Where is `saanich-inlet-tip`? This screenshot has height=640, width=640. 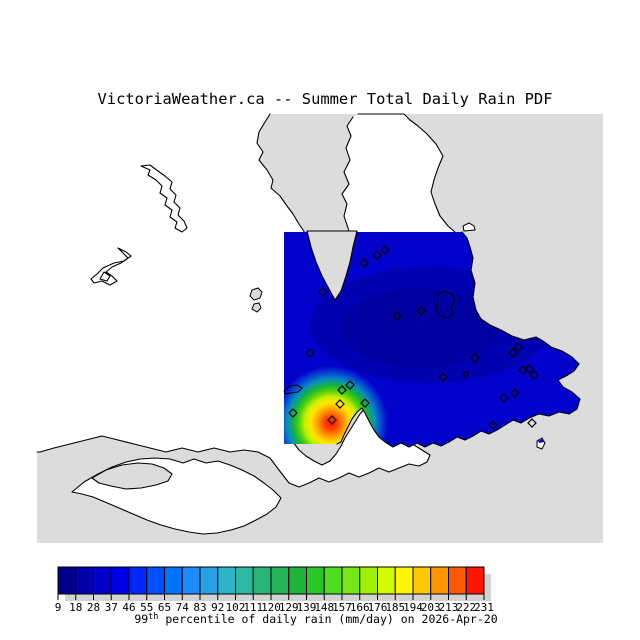 saanich-inlet-tip is located at coordinates (332, 265).